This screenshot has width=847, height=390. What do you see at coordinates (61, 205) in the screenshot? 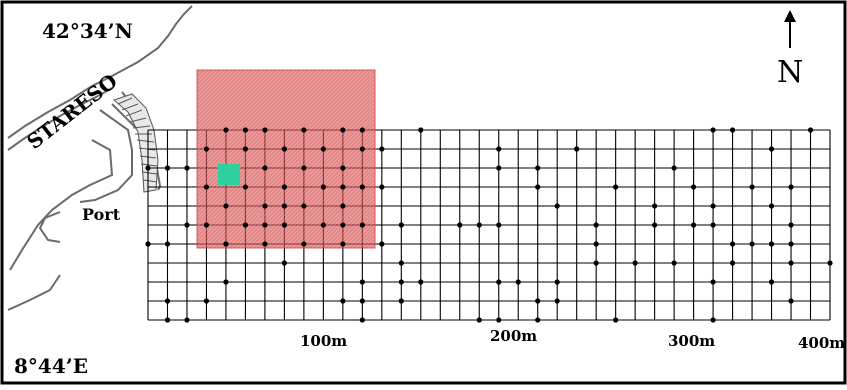
I see `harbor-inner-shore` at bounding box center [61, 205].